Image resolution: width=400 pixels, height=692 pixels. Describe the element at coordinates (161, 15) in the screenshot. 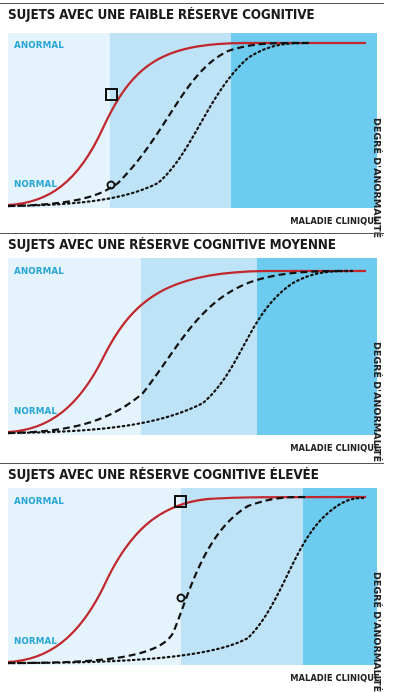

I see `panel-title: SUJETS AVEC UNE FAIBLE RÉSERVE COGNITIVE` at that location.